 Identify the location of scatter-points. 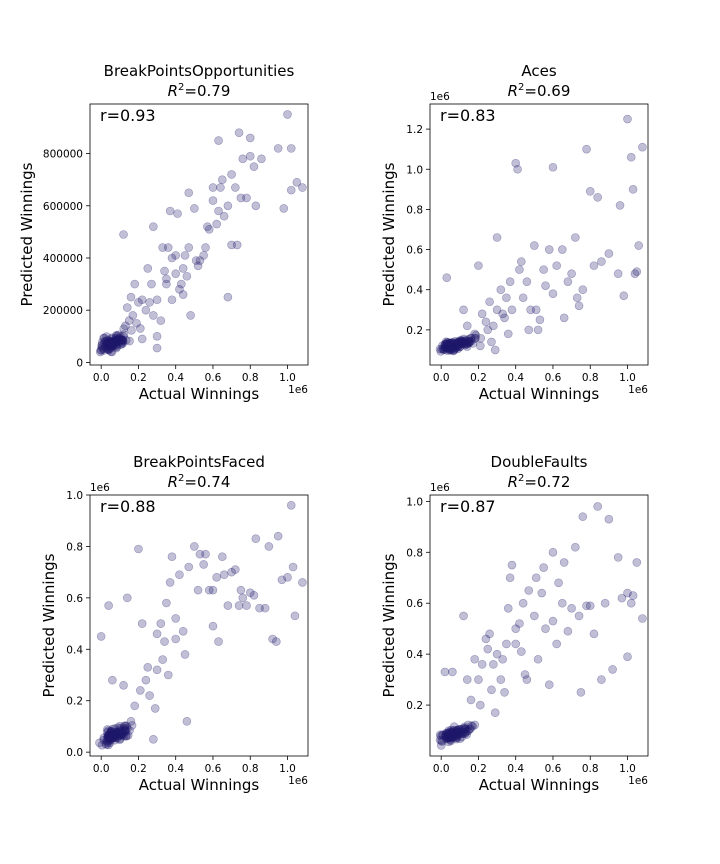
(541, 626).